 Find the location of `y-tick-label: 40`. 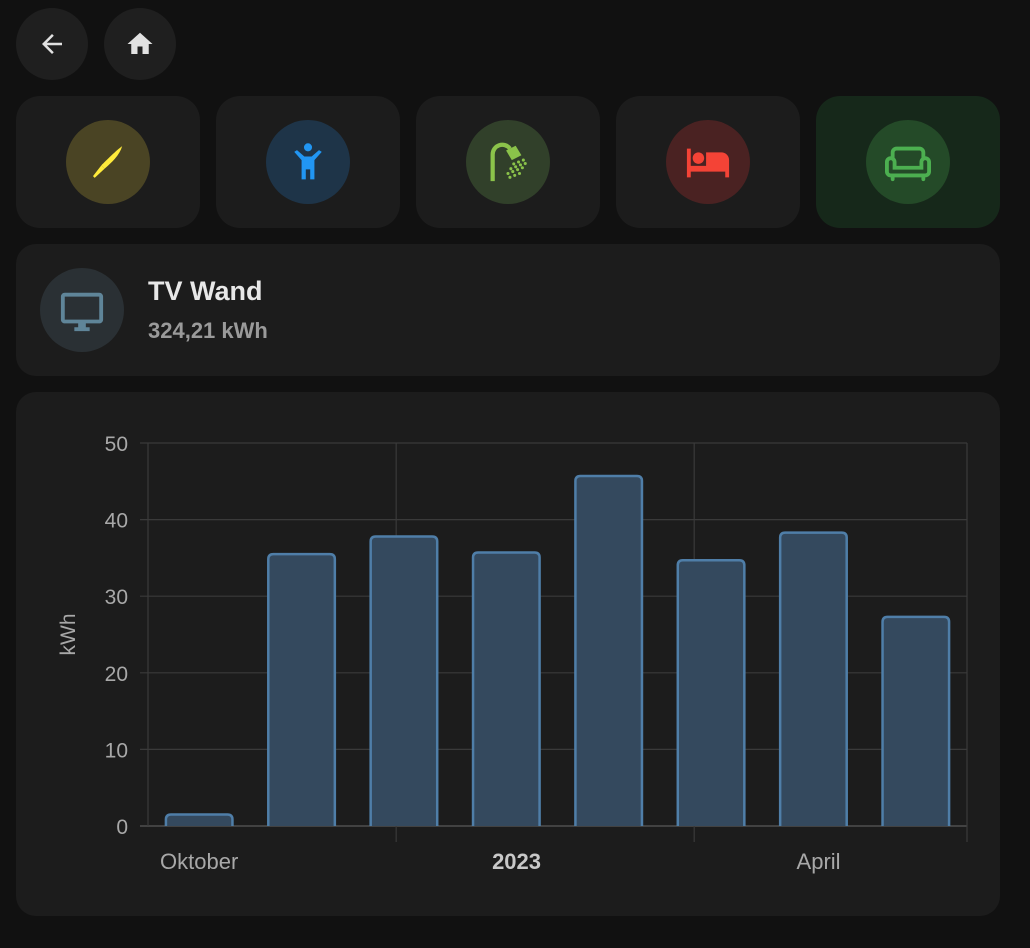

y-tick-label: 40 is located at coordinates (116, 521).